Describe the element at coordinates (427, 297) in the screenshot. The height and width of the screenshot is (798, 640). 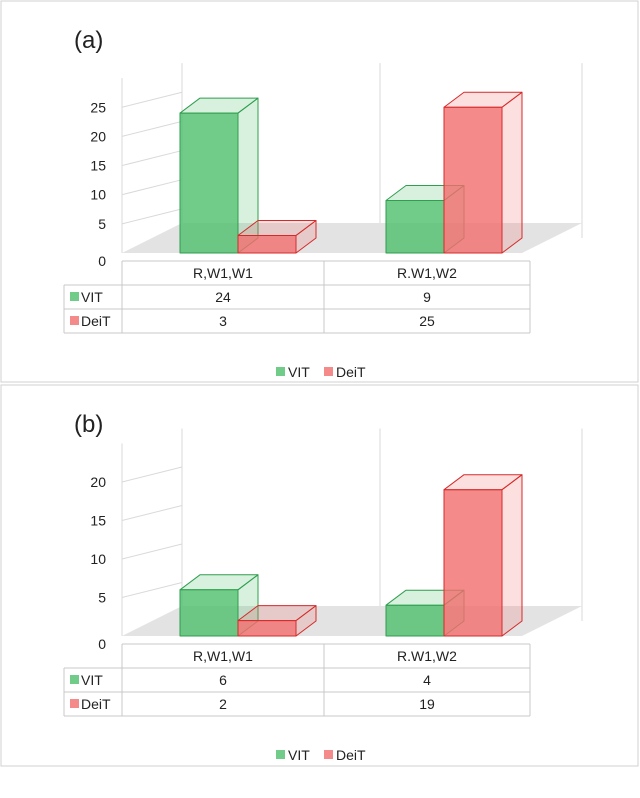
I see `table-value: 9` at that location.